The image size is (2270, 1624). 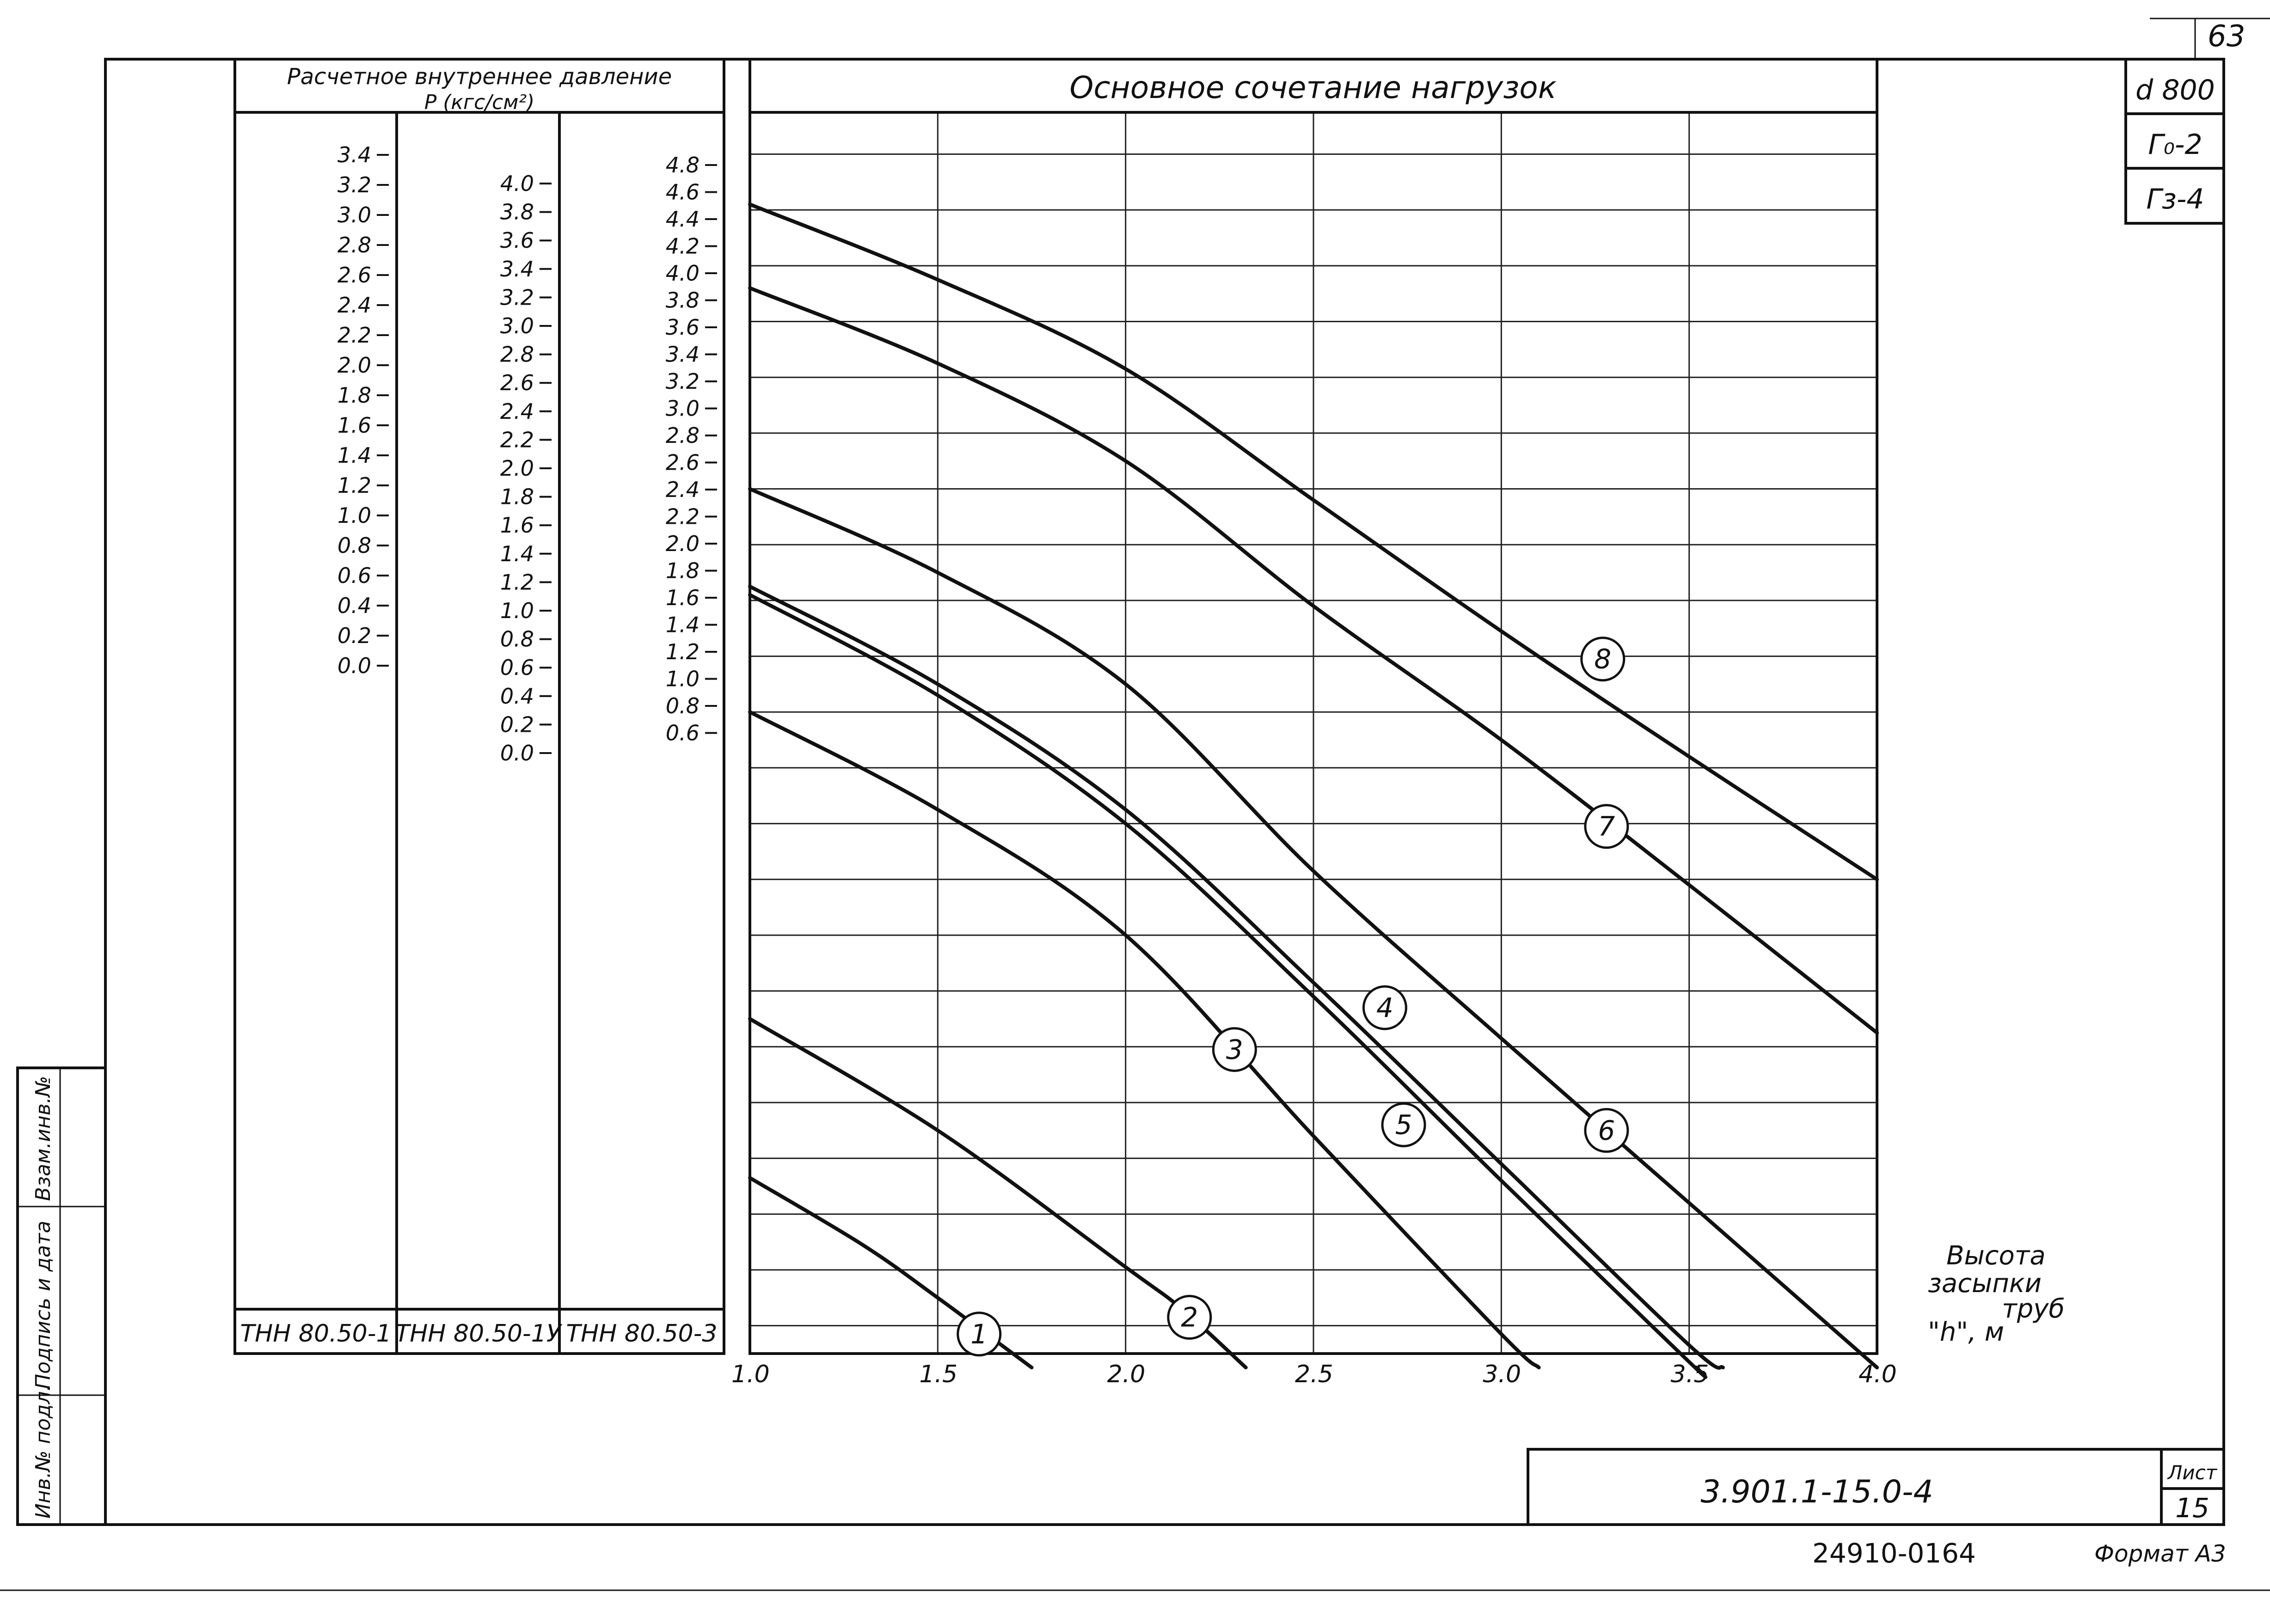 I want to click on format-label: Формат А3, so click(x=2160, y=1553).